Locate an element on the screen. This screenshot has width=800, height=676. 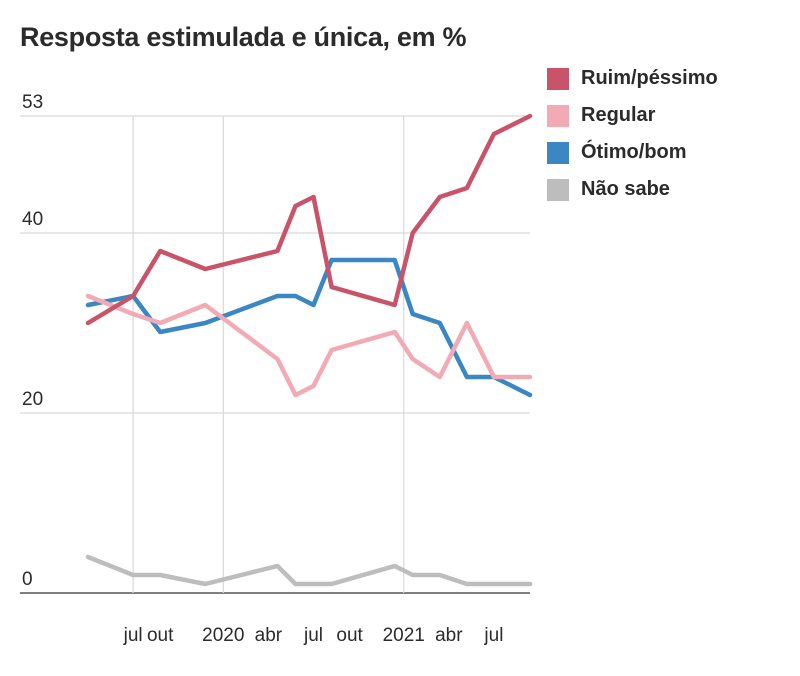
series-line-n-o-sabe is located at coordinates (309, 570).